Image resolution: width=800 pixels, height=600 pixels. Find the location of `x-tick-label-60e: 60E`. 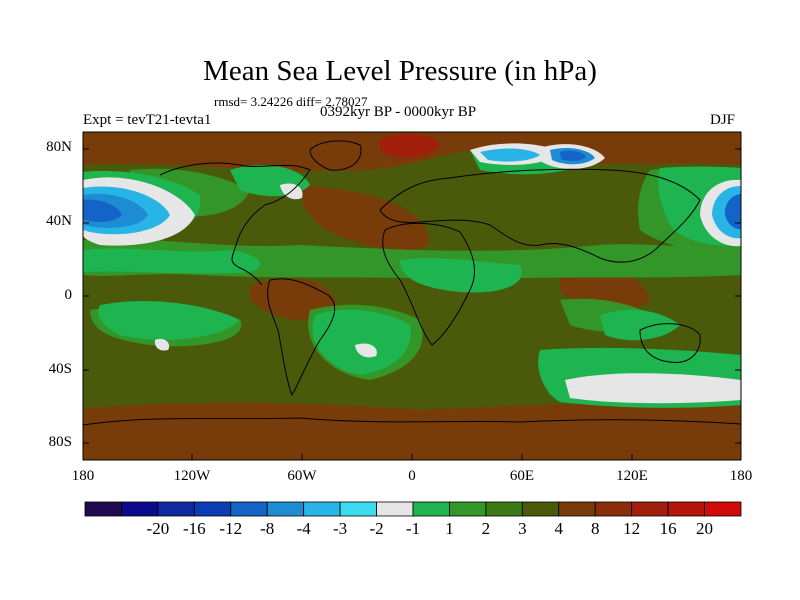

x-tick-label-60e: 60E is located at coordinates (522, 476).